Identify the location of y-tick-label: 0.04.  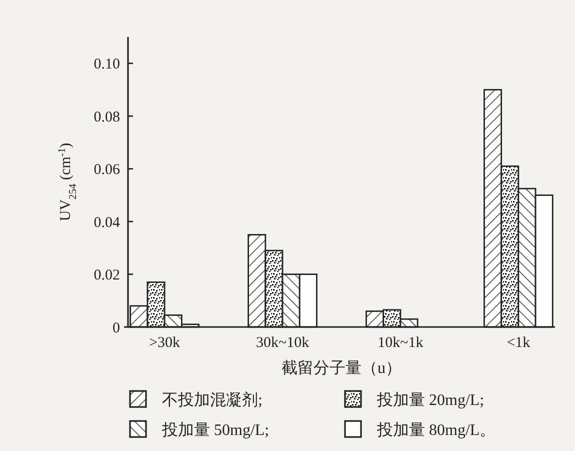
(107, 222).